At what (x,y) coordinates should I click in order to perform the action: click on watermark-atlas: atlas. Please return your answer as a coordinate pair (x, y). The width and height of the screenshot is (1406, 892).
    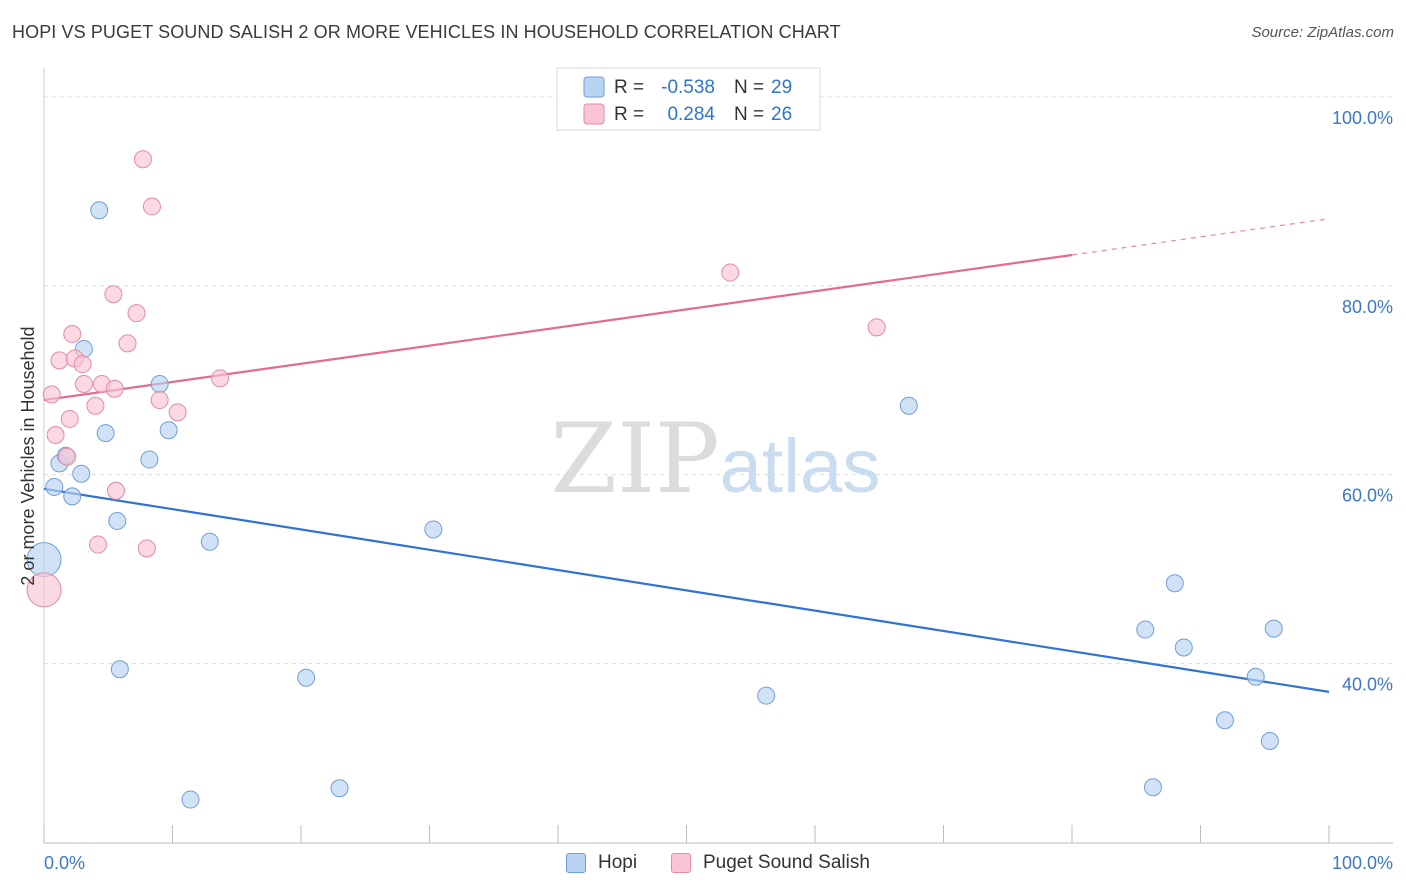
    Looking at the image, I should click on (800, 466).